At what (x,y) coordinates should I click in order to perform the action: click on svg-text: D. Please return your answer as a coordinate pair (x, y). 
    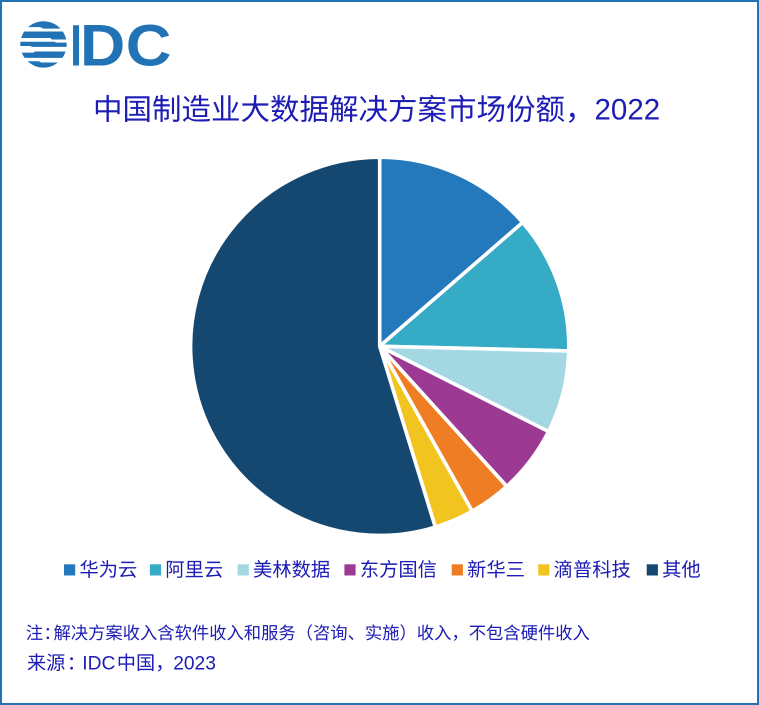
    Looking at the image, I should click on (102, 44).